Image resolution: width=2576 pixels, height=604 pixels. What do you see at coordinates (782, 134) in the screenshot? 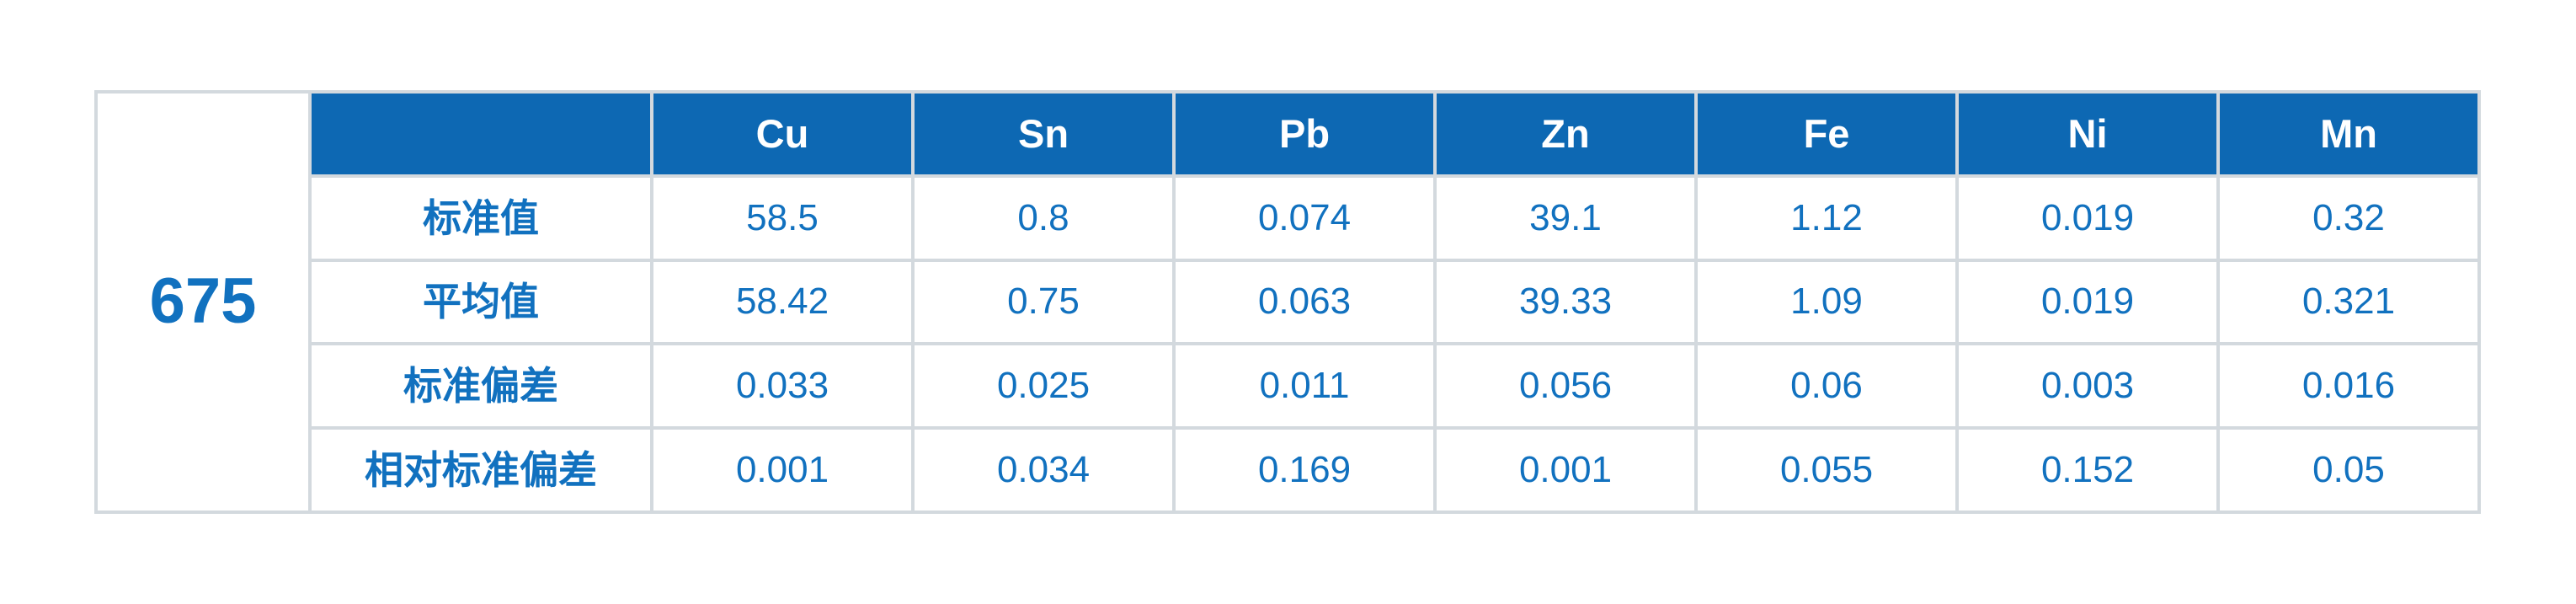
I see `header-cell-0: Cu` at bounding box center [782, 134].